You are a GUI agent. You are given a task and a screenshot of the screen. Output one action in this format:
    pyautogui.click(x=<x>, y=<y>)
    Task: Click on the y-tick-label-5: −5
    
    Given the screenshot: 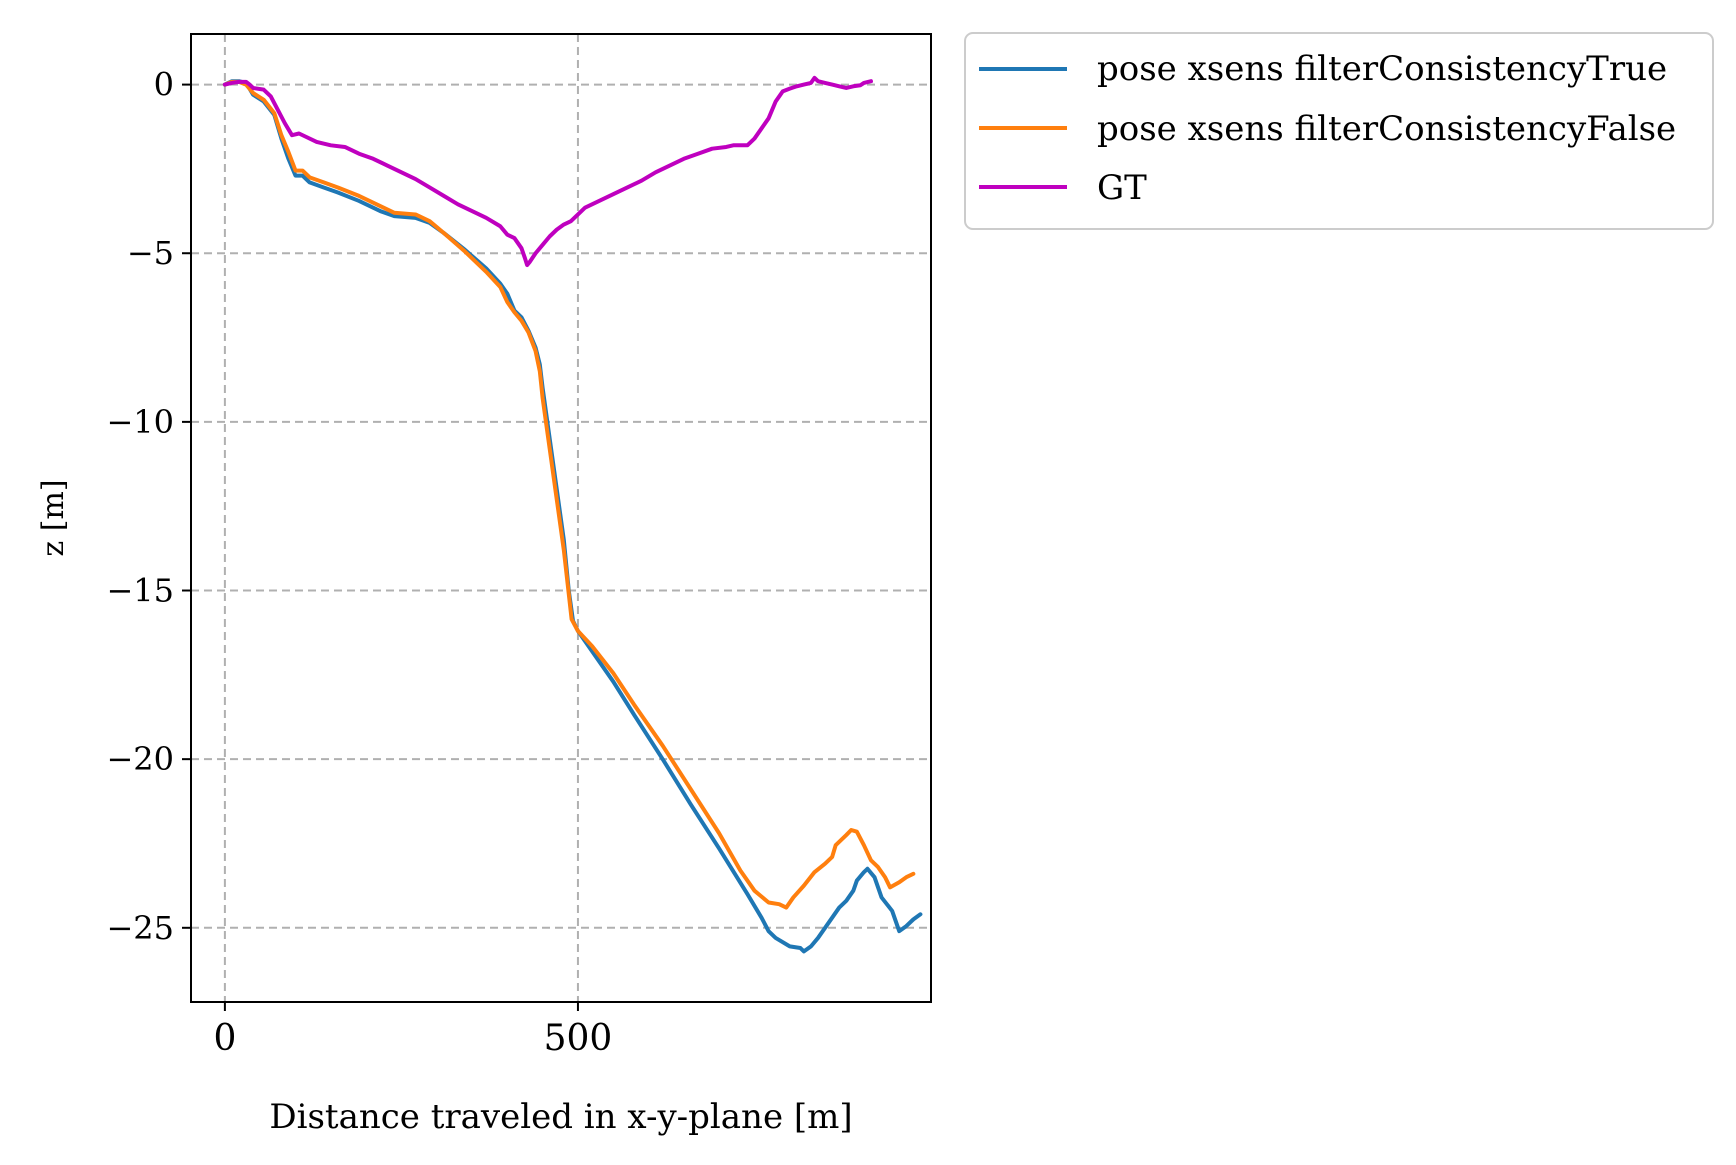 What is the action you would take?
    pyautogui.click(x=150, y=253)
    